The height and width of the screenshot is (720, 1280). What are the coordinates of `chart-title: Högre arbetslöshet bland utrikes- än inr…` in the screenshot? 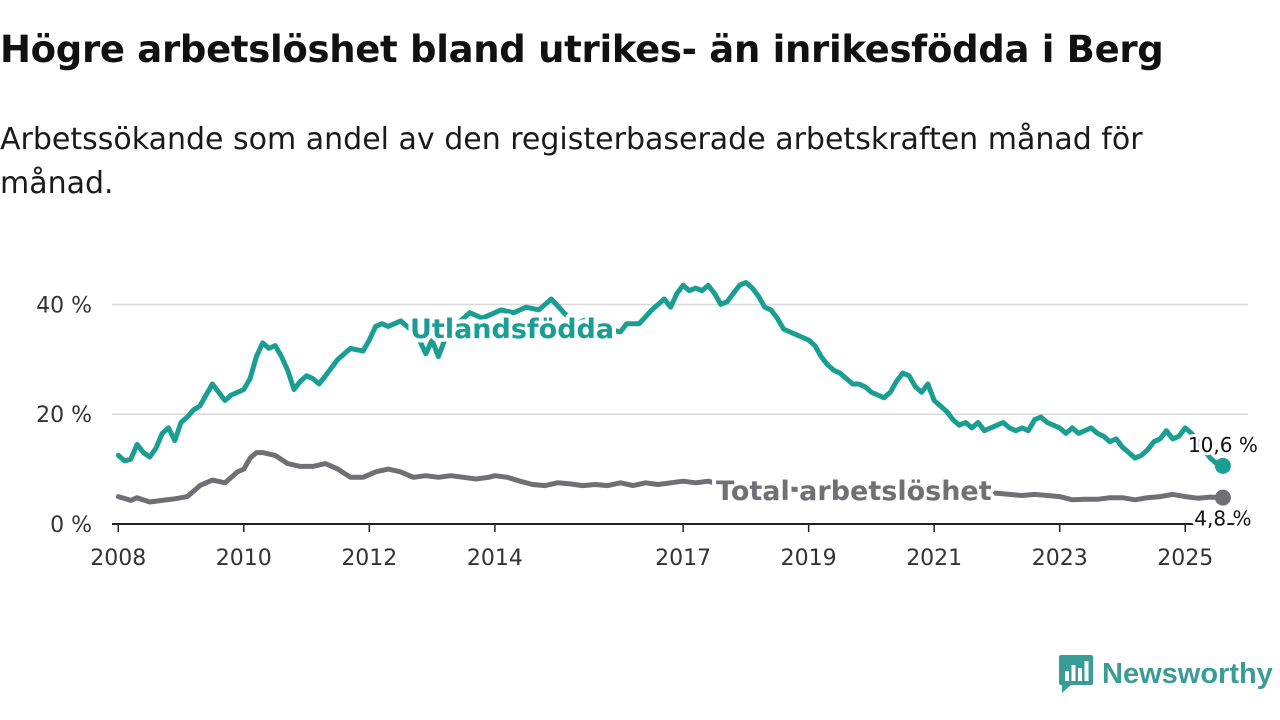 It's located at (582, 49).